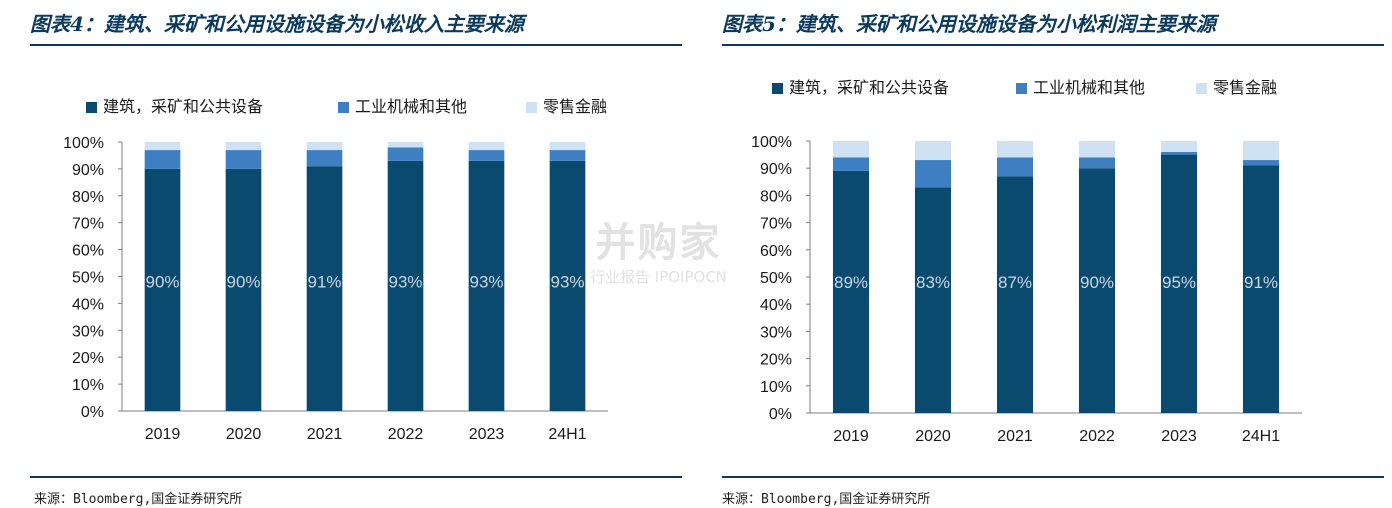 This screenshot has height=508, width=1392. I want to click on data-label: 95%, so click(1179, 282).